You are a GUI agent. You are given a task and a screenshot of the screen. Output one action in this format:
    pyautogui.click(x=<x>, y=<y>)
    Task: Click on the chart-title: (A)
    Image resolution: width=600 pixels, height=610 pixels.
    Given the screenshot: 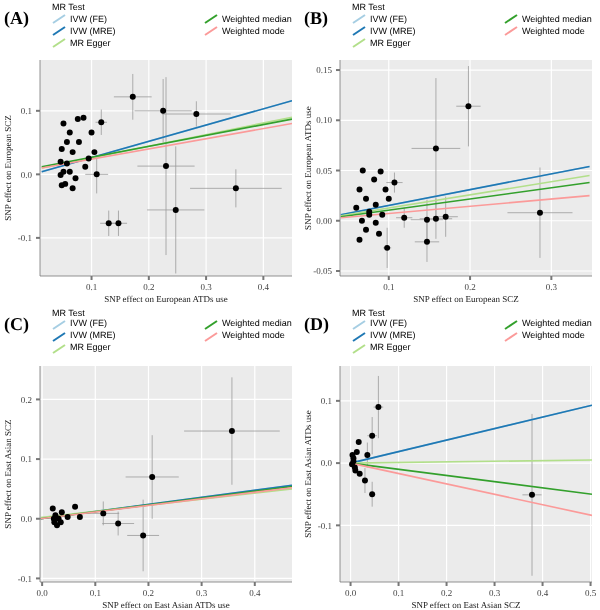 What is the action you would take?
    pyautogui.click(x=16, y=18)
    